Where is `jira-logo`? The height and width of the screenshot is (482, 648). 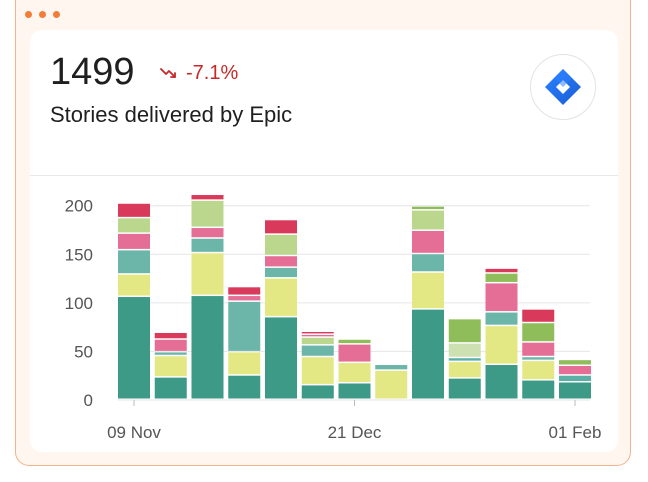
jira-logo is located at coordinates (563, 87).